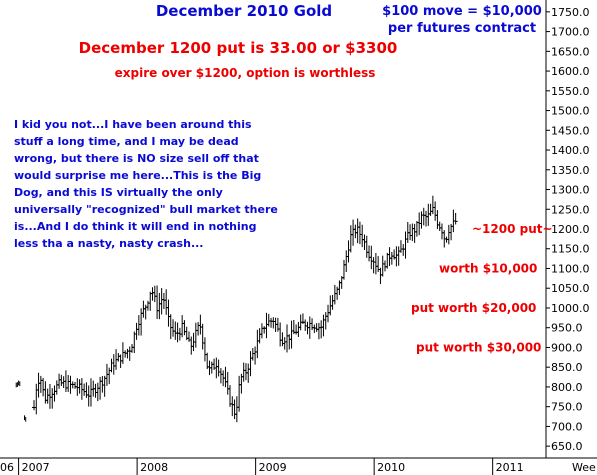 This screenshot has width=597, height=475. Describe the element at coordinates (570, 150) in the screenshot. I see `y-tick-label: 1400.0` at that location.